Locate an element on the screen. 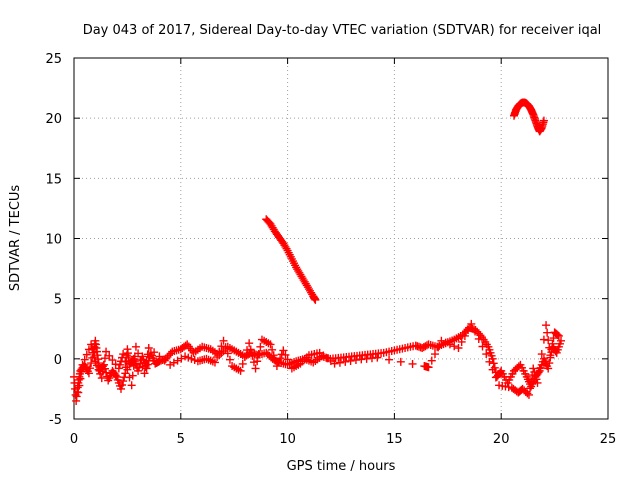  y-tick-label: 5 is located at coordinates (58, 300).